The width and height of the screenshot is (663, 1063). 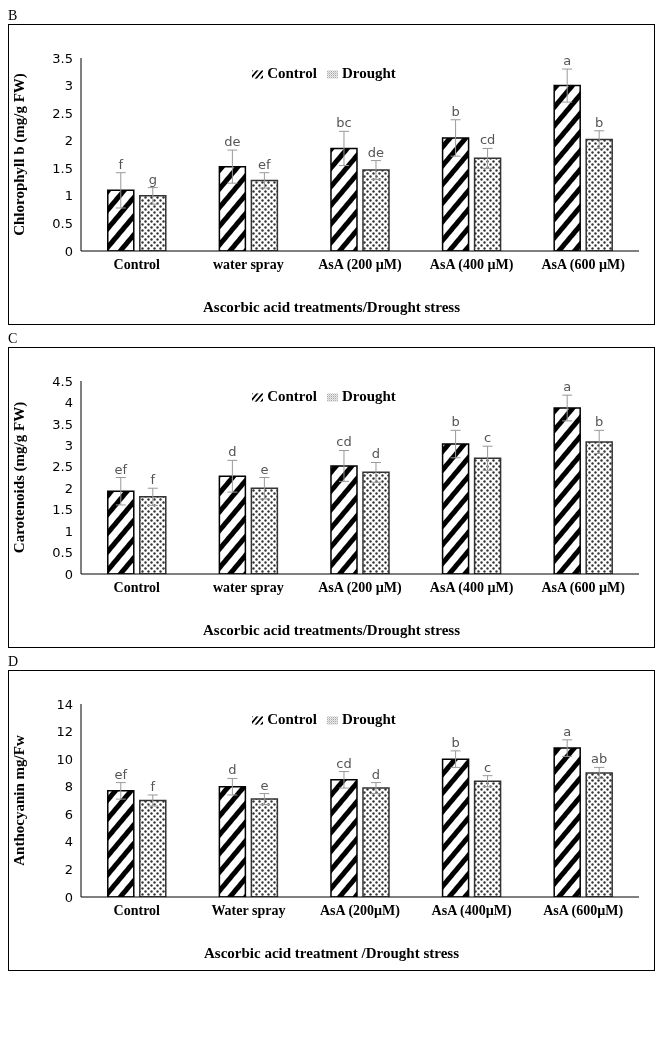 I want to click on x-tick-label: AsA (400µM), so click(x=471, y=910).